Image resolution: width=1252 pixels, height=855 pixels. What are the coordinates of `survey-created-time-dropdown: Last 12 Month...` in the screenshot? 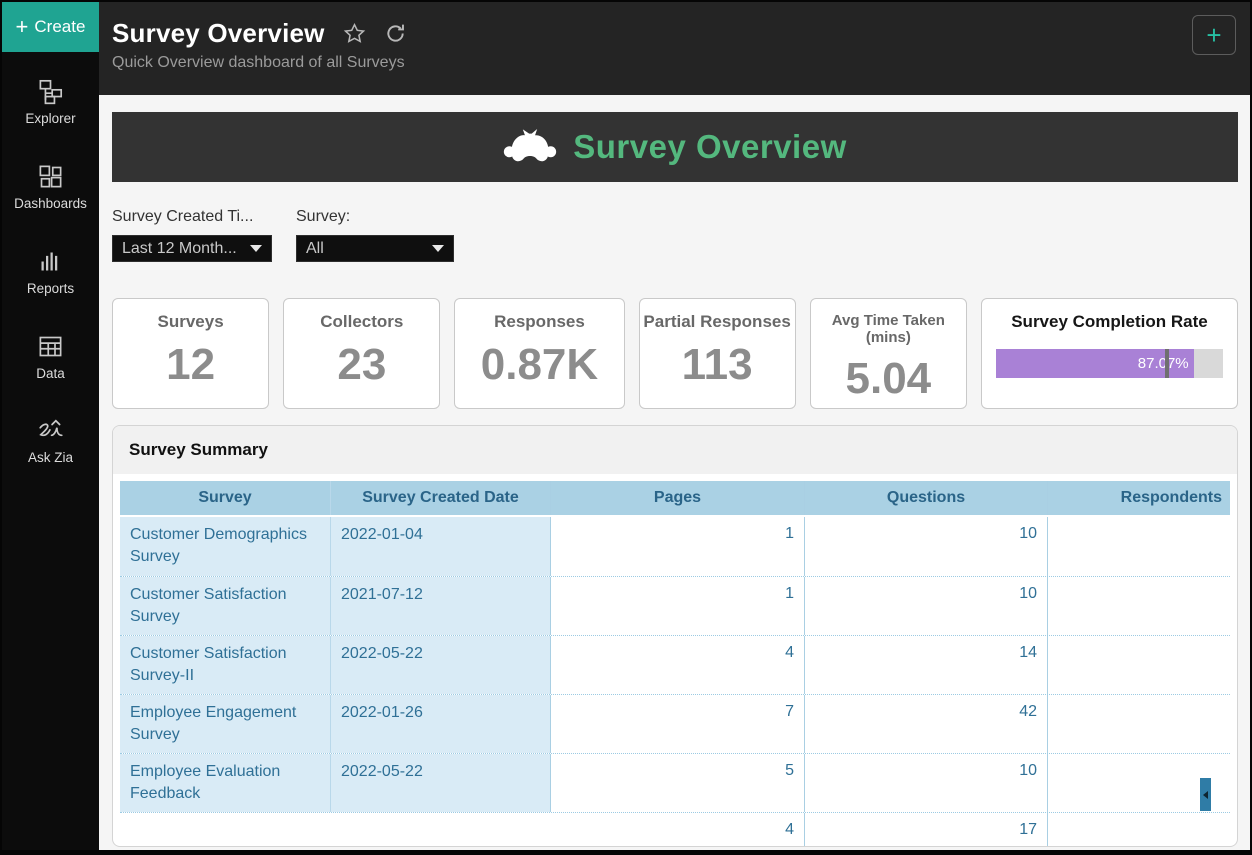 It's located at (192, 248).